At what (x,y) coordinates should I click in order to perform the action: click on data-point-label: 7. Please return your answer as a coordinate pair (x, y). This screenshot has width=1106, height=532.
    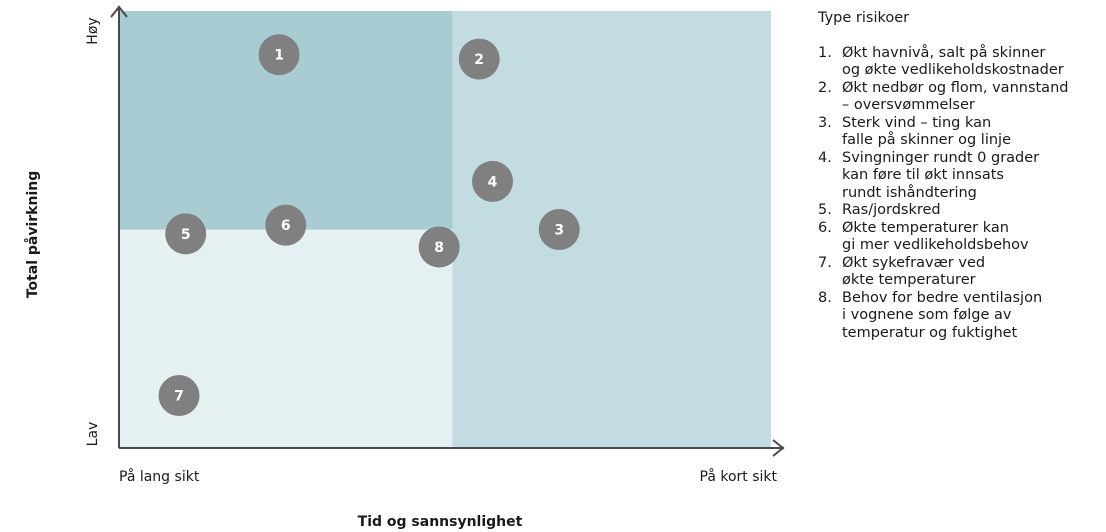
    Looking at the image, I should click on (179, 397).